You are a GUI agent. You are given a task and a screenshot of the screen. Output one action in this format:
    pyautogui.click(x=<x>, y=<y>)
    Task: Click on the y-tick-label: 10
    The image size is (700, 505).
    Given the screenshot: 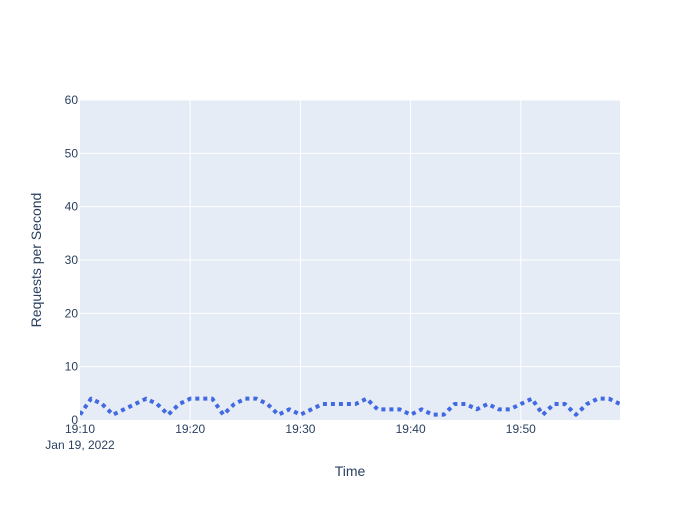 What is the action you would take?
    pyautogui.click(x=72, y=367)
    